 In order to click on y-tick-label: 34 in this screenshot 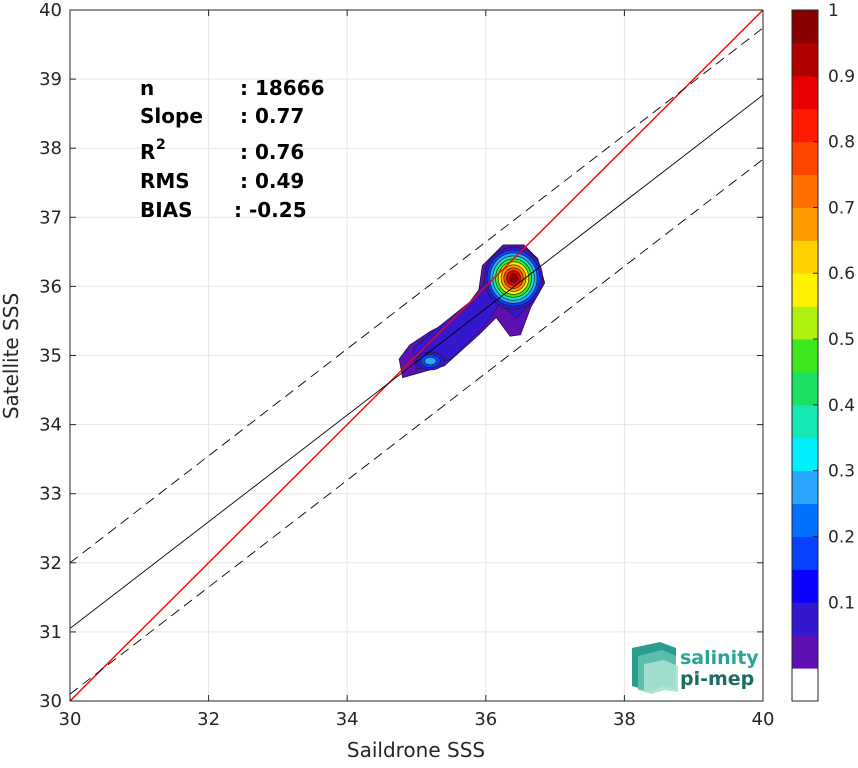, I will do `click(50, 425)`.